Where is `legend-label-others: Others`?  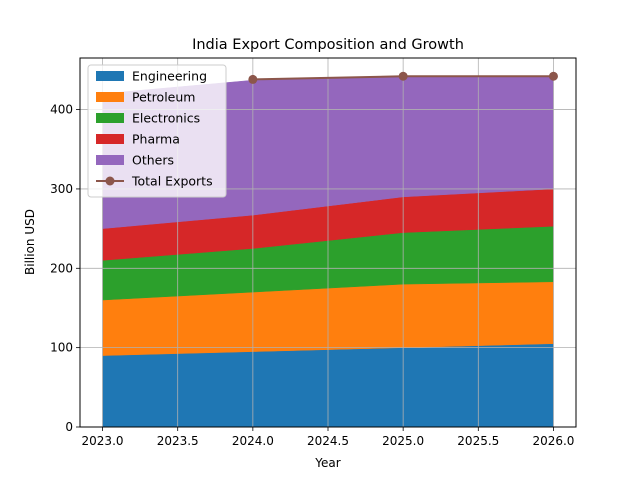
legend-label-others: Others is located at coordinates (153, 160).